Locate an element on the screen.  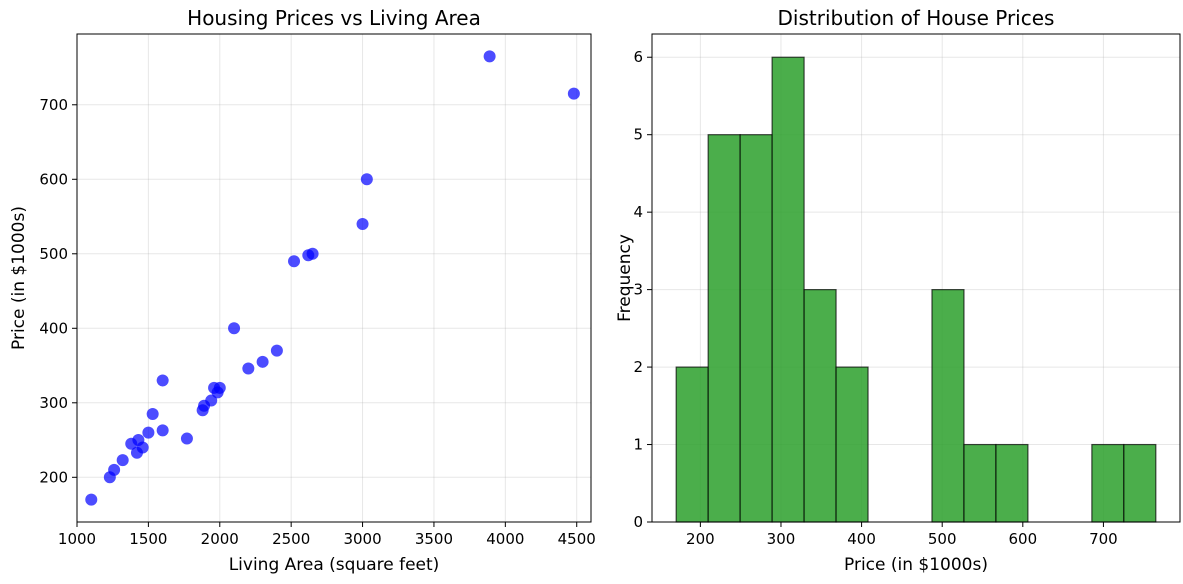
histogram-y-tick-label: 1 is located at coordinates (638, 445).